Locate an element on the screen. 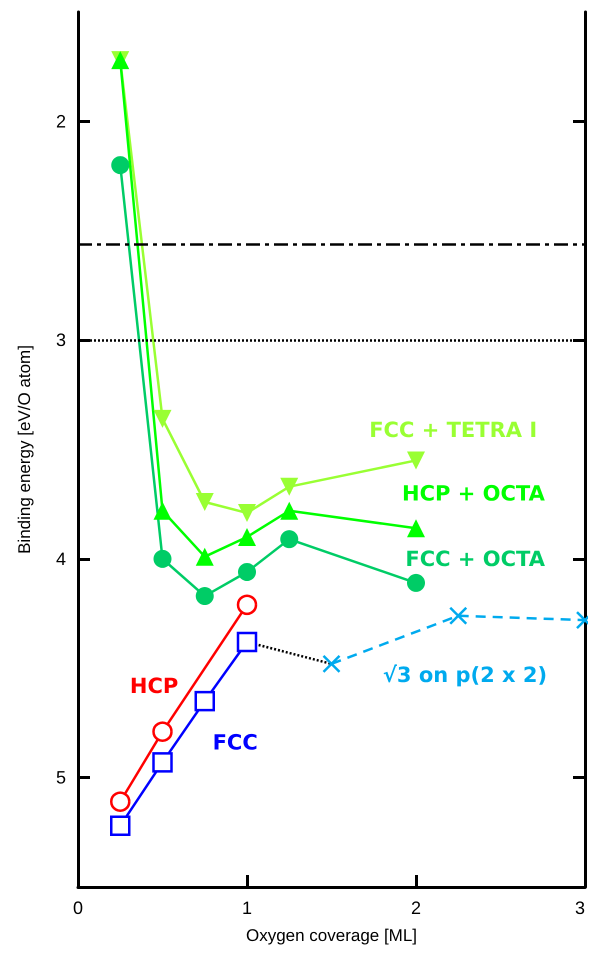 The image size is (596, 961). series-label: √3 on p(2 x 2) is located at coordinates (465, 674).